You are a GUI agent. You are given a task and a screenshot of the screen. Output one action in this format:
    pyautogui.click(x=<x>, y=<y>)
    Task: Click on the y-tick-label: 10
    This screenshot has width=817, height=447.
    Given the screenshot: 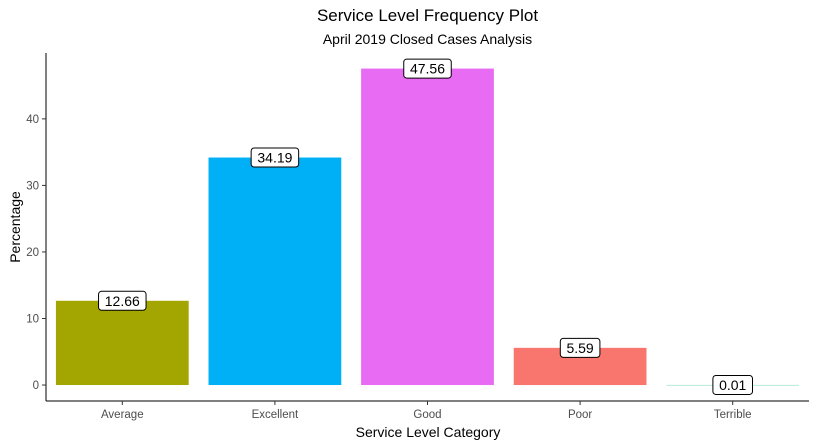 What is the action you would take?
    pyautogui.click(x=32, y=319)
    